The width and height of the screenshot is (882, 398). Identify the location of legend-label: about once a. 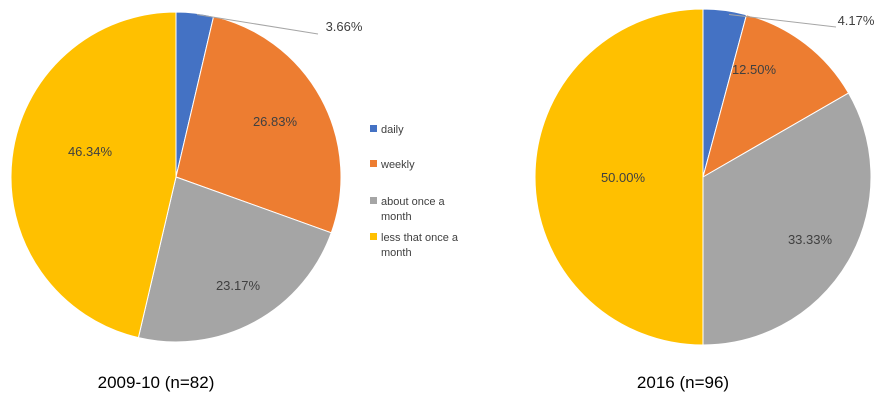
(413, 202).